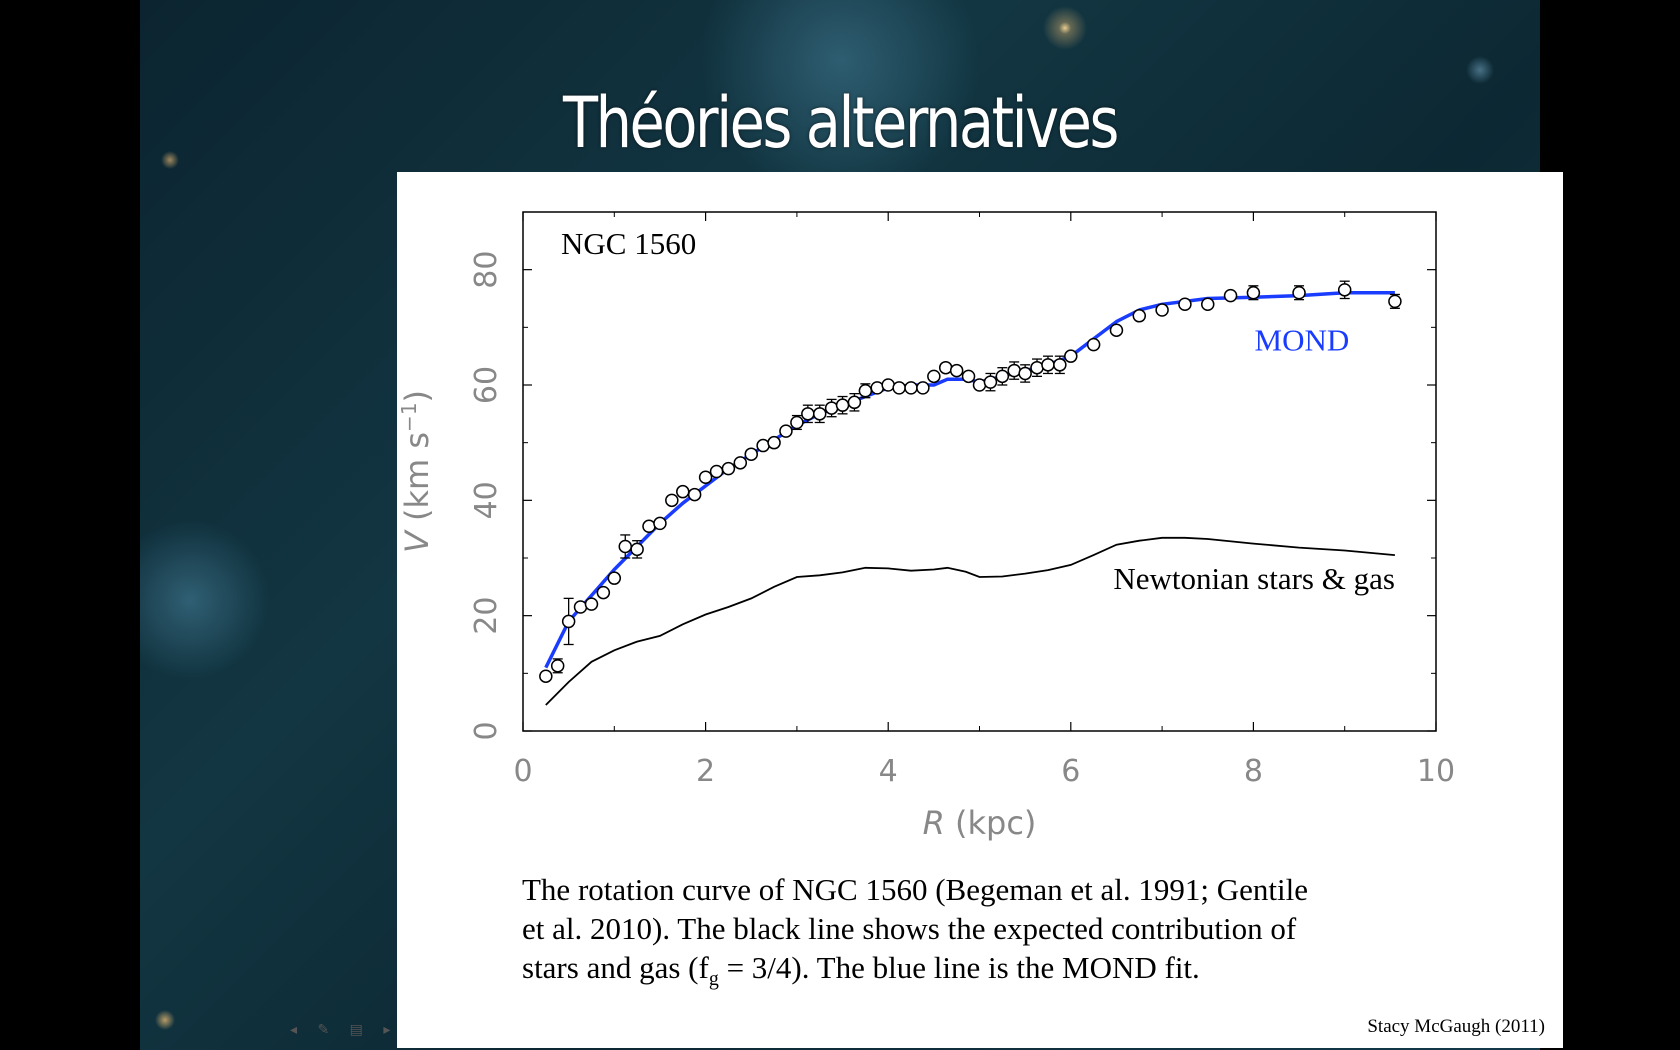 This screenshot has height=1050, width=1680. I want to click on x-tick-label: 8, so click(1253, 771).